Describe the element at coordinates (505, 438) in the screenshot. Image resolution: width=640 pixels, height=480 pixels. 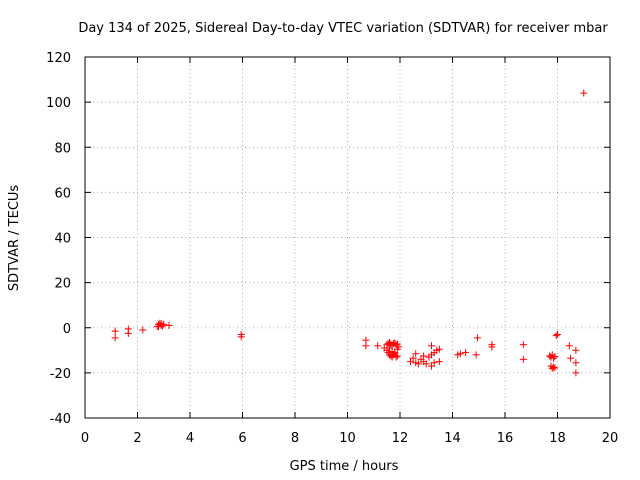
I see `x-tick-label: 16` at that location.